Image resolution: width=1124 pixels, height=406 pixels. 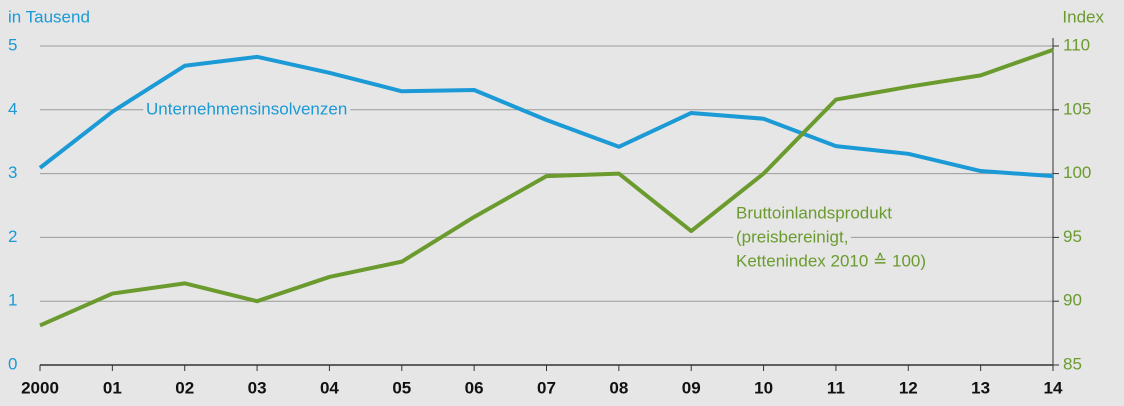 What do you see at coordinates (1072, 236) in the screenshot?
I see `y2-tick-label: 95` at bounding box center [1072, 236].